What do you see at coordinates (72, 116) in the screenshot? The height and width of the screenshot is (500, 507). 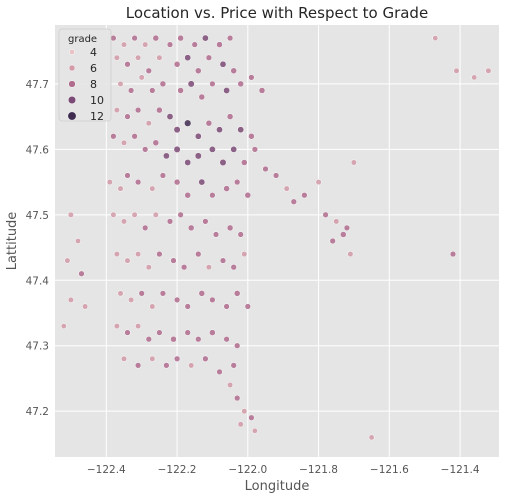 I see `legend-marker` at bounding box center [72, 116].